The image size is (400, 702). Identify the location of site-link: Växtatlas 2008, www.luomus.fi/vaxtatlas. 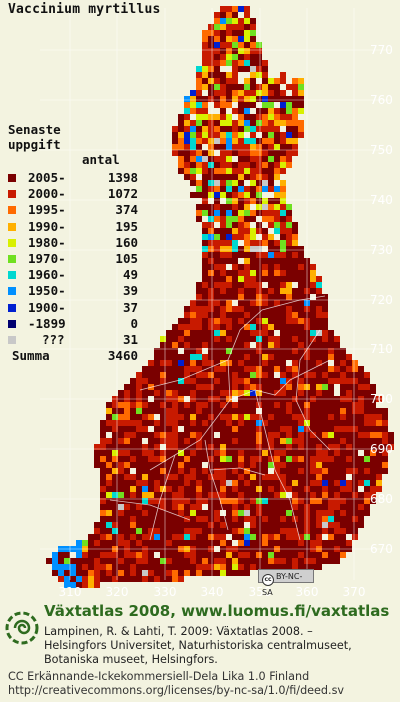
(217, 611).